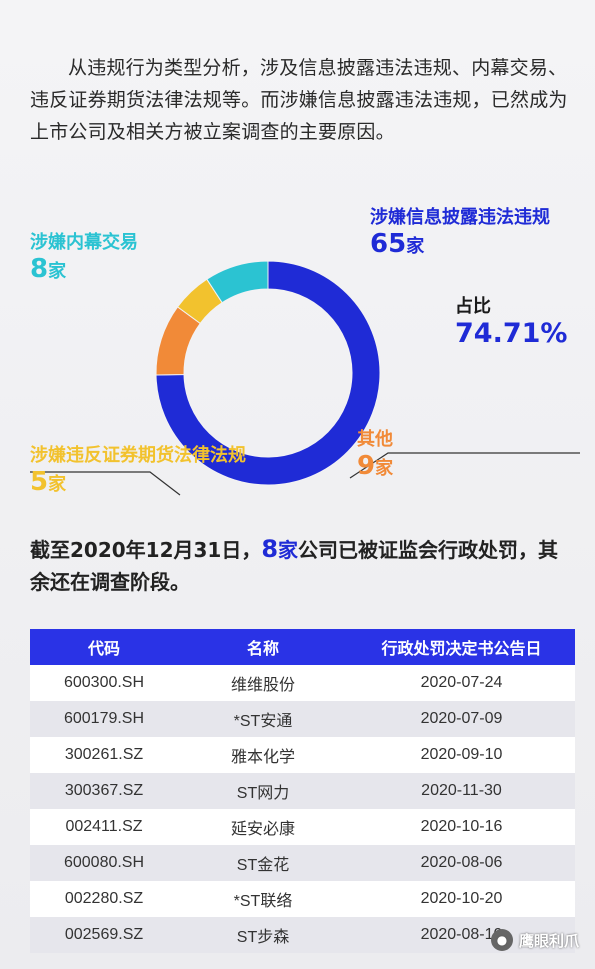 This screenshot has width=595, height=969. Describe the element at coordinates (511, 333) in the screenshot. I see `ratio-value: 74.71%` at that location.